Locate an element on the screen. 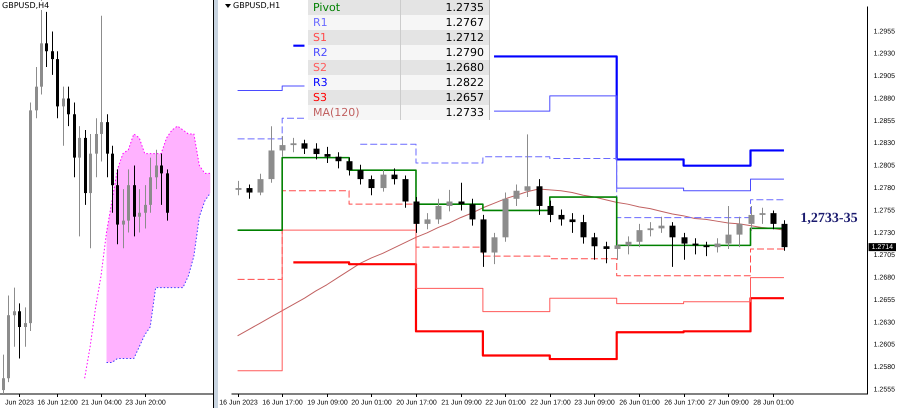 The height and width of the screenshot is (408, 900). annotation: 1.2735 is located at coordinates (445, 7).